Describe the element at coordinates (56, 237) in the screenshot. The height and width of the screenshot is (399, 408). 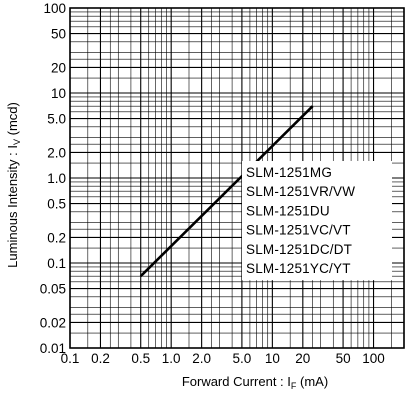
I see `y-tick-label: 0.2` at that location.